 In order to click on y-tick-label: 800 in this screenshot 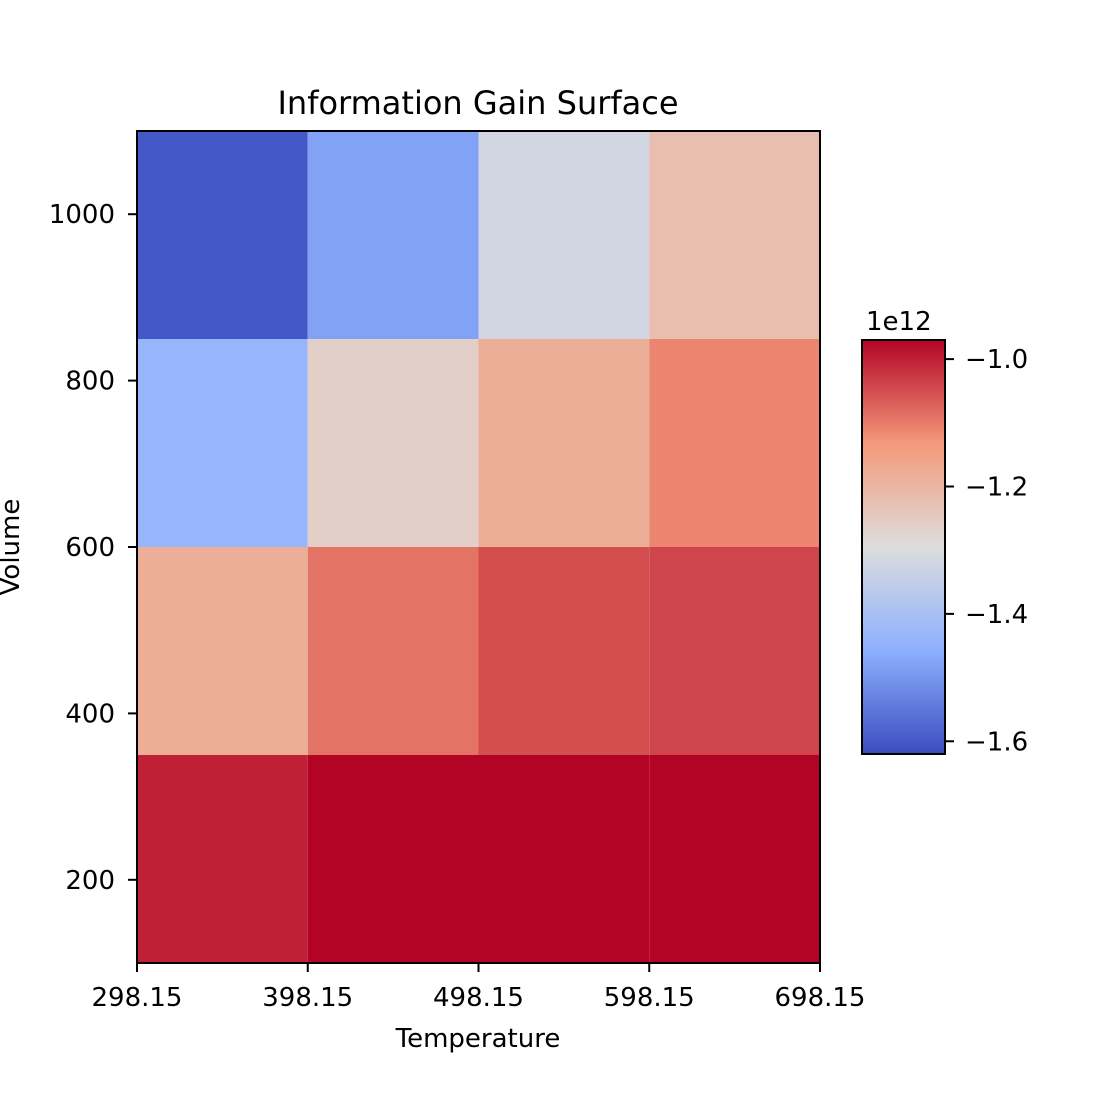, I will do `click(90, 382)`.